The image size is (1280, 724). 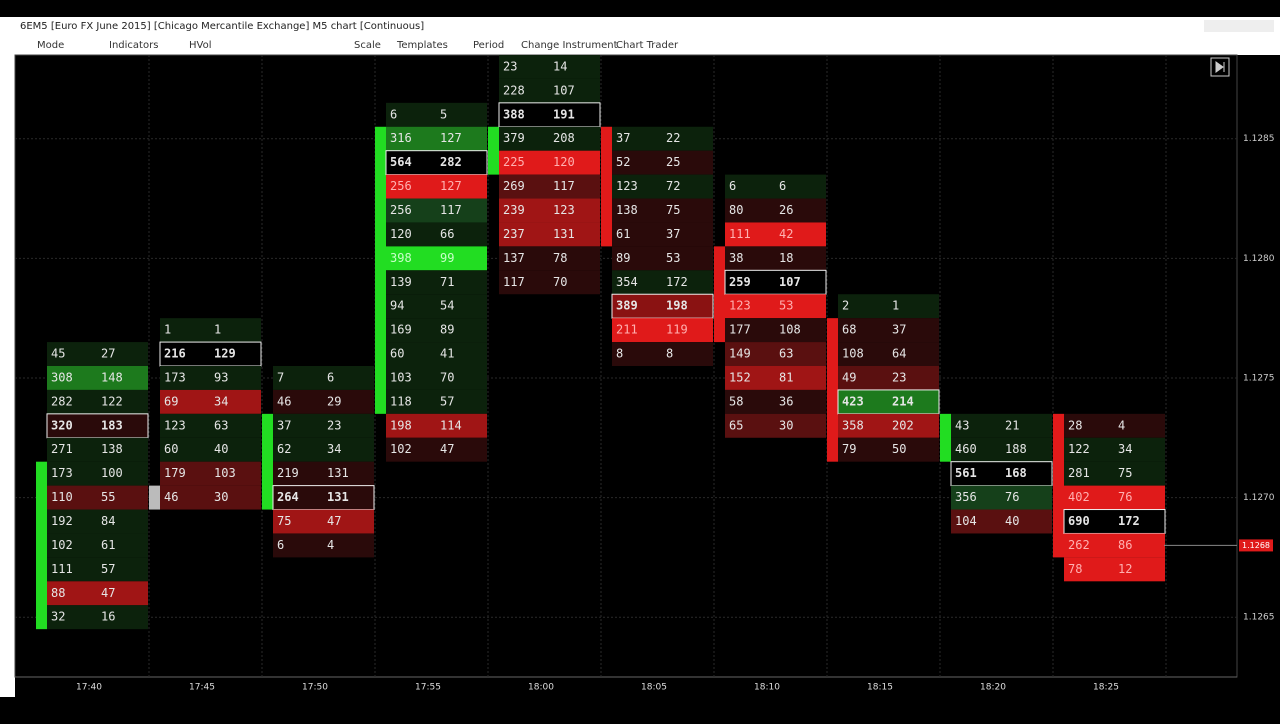 What do you see at coordinates (1220, 67) in the screenshot?
I see `scroll-end-button` at bounding box center [1220, 67].